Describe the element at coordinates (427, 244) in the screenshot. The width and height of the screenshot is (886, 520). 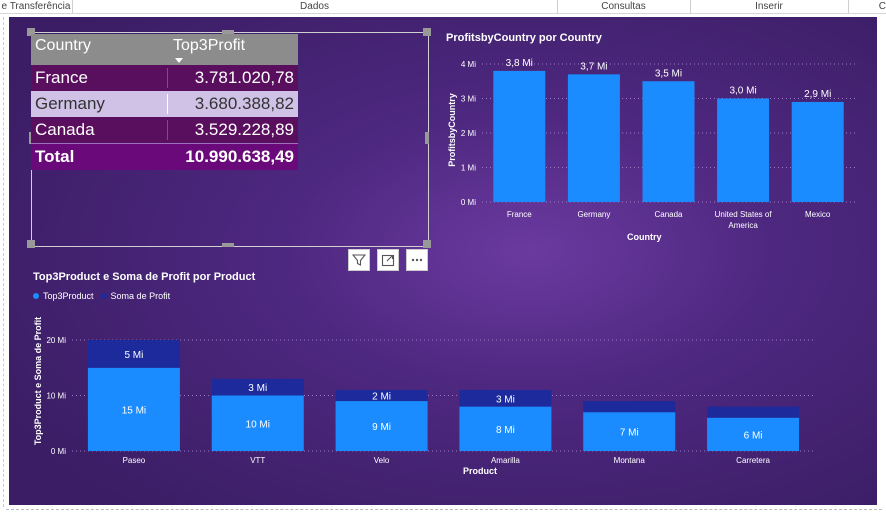
I see `resize-handle-bottom-right` at that location.